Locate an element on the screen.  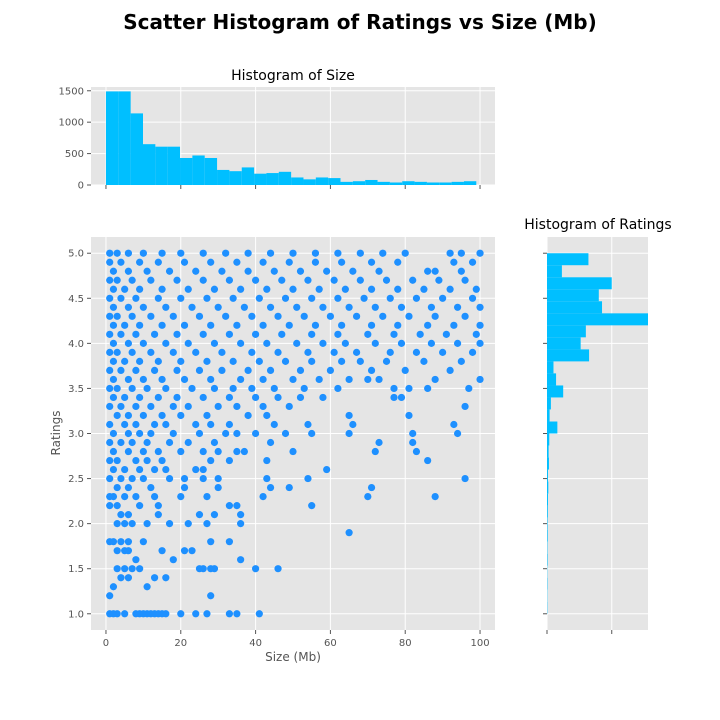
top-hist-ticks: 0 500 1000 1500 is located at coordinates (270, 139).